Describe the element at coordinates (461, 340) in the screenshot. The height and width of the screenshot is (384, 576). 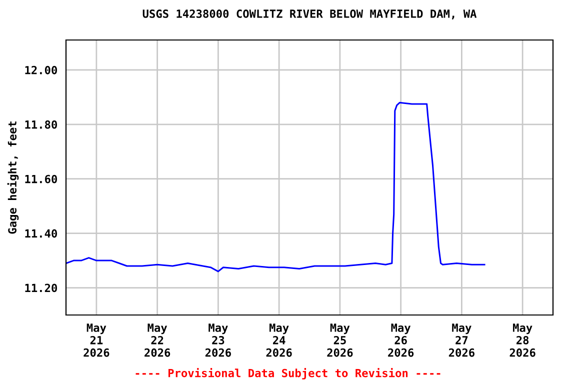
I see `x-tick-label: May 27 2026` at that location.